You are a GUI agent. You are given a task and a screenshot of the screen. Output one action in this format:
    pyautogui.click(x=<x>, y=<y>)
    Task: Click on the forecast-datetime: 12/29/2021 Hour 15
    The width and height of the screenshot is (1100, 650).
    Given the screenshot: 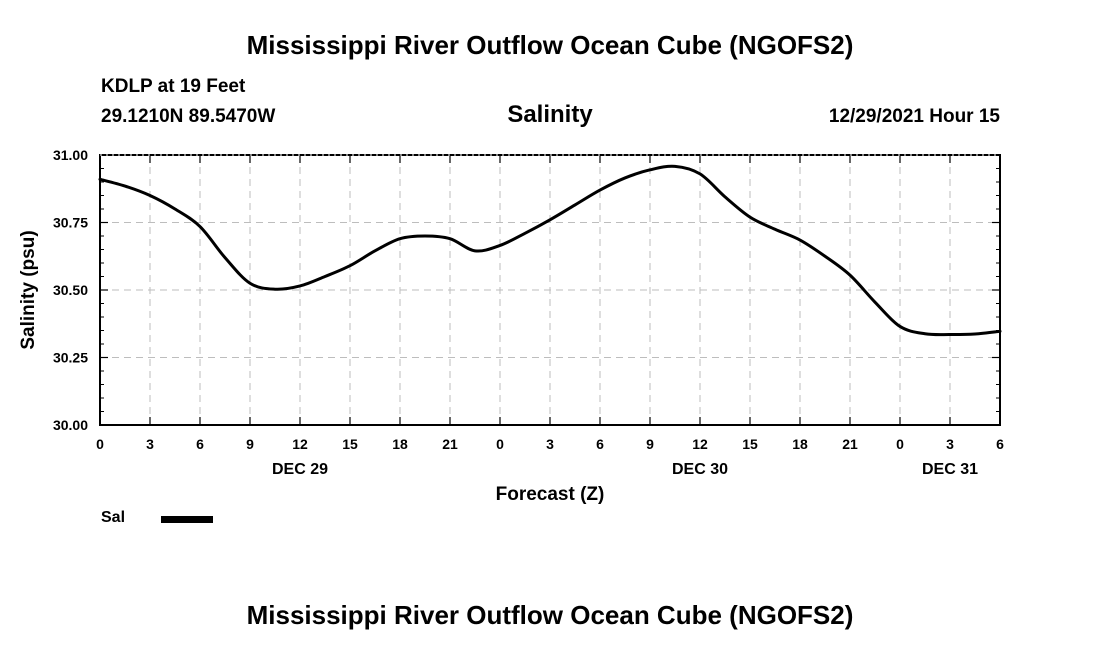 What is the action you would take?
    pyautogui.click(x=914, y=116)
    